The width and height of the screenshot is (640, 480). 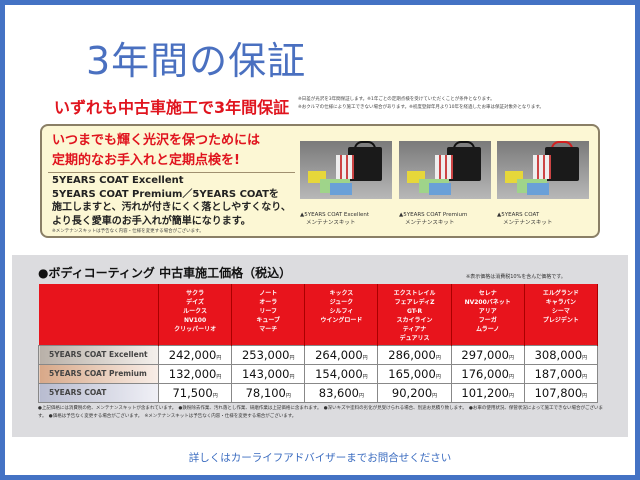 I want to click on price-cell: 176,000円, so click(x=487, y=373).